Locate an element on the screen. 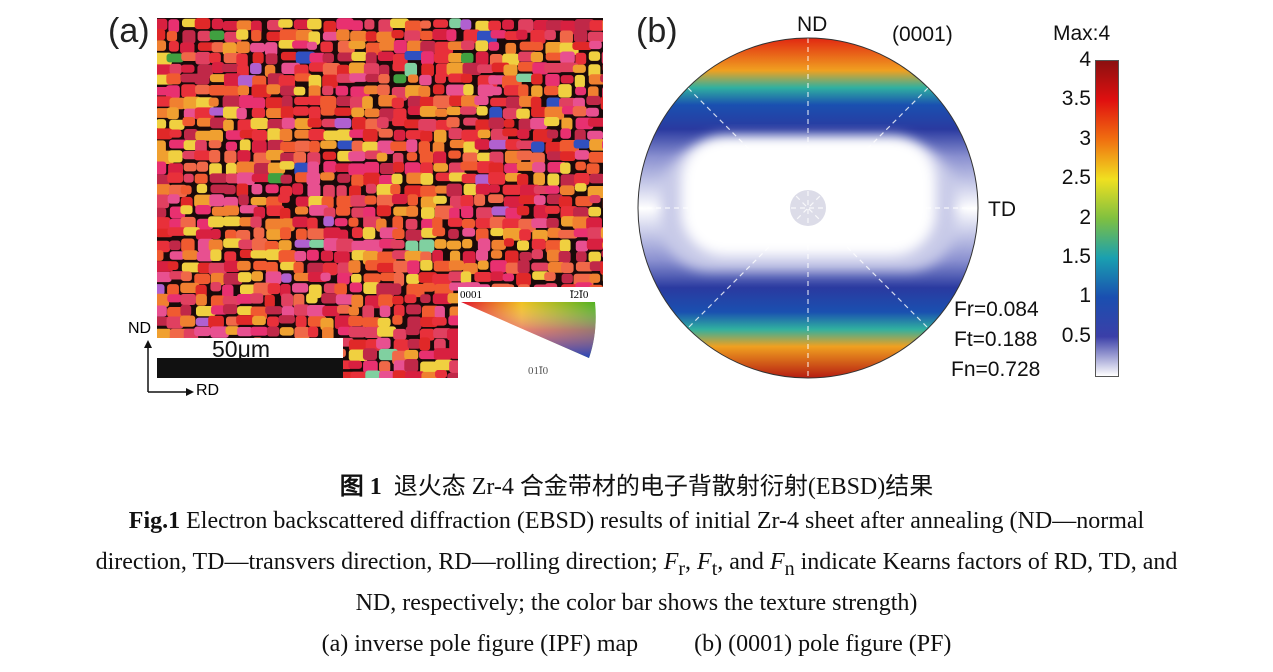  colorbar-tick-label: 2 is located at coordinates (1085, 217).